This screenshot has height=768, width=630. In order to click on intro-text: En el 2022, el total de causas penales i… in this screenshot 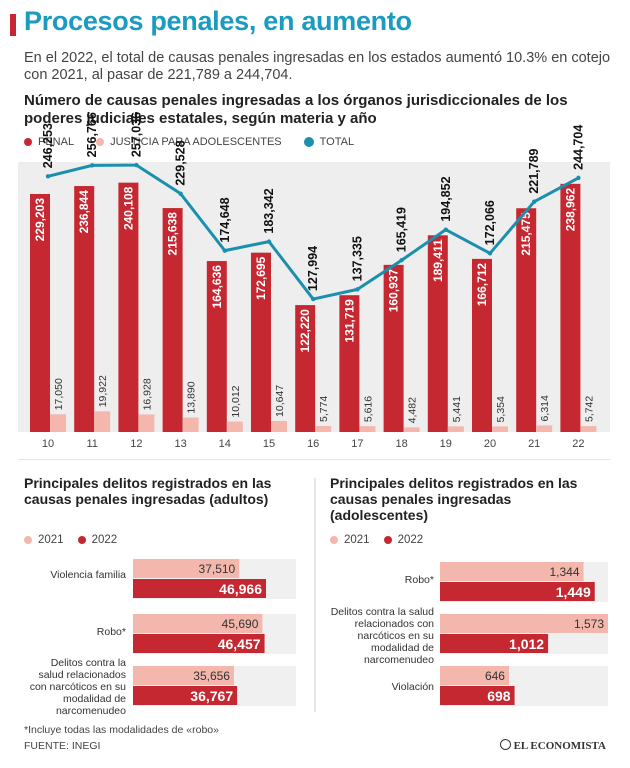, I will do `click(317, 66)`.